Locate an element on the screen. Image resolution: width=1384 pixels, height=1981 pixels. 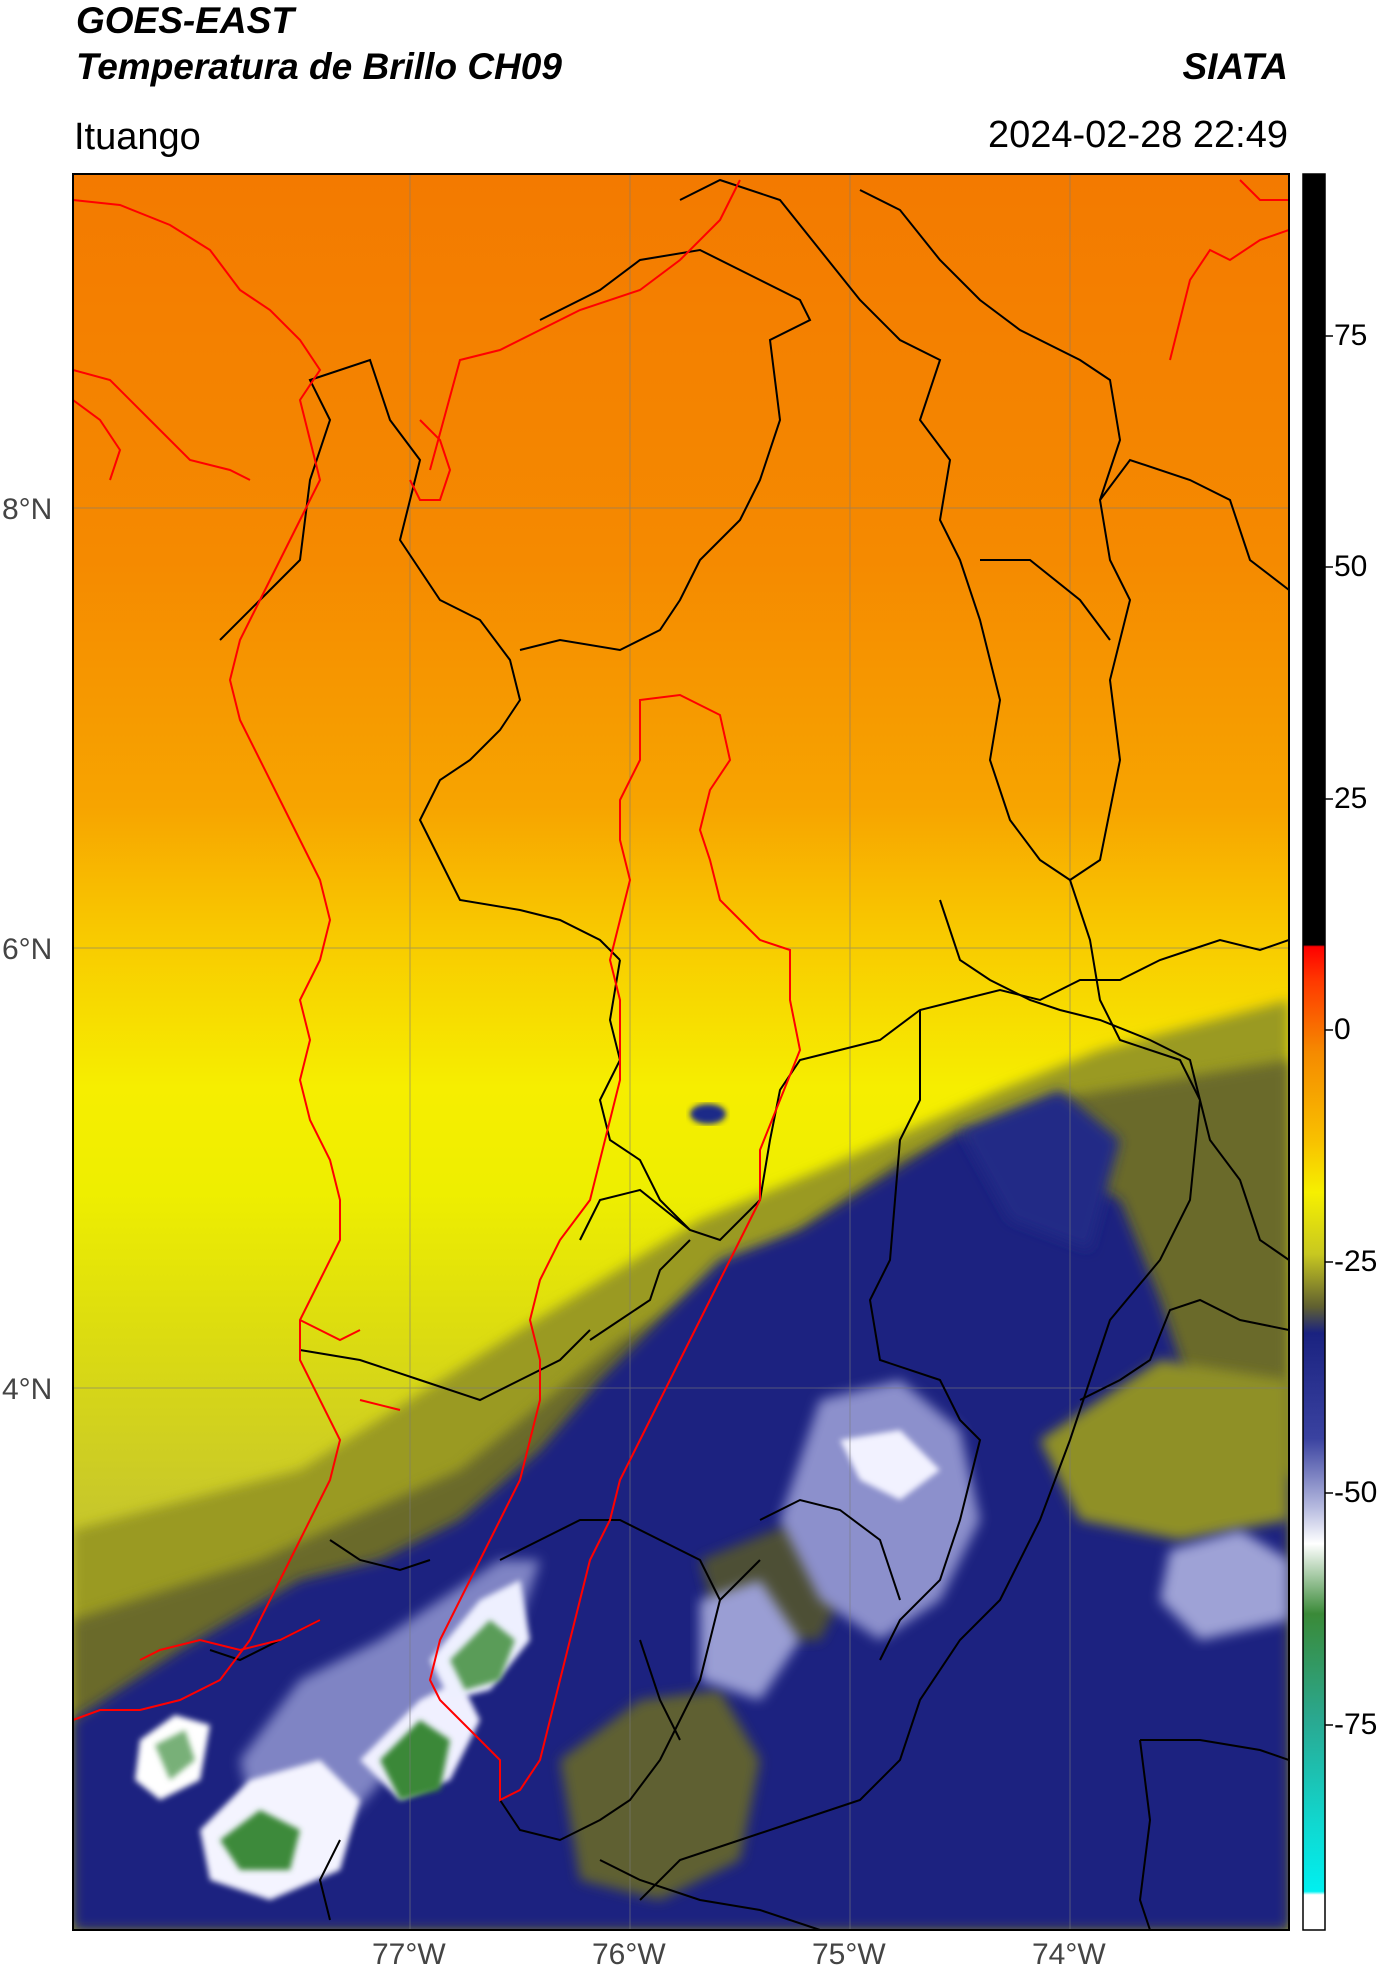
colorbar-tick-neg25: -25 is located at coordinates (1356, 1261).